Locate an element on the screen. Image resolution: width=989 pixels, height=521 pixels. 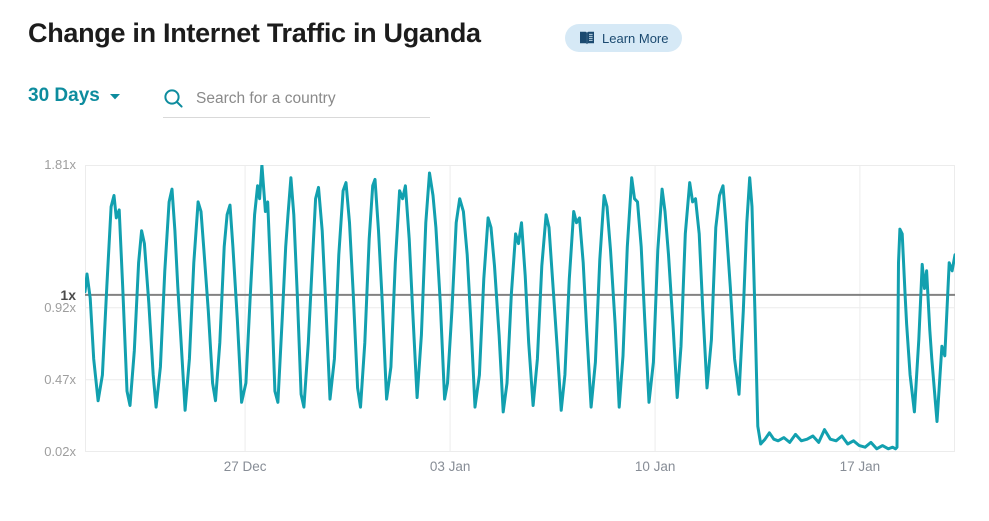
search-bar is located at coordinates (296, 99).